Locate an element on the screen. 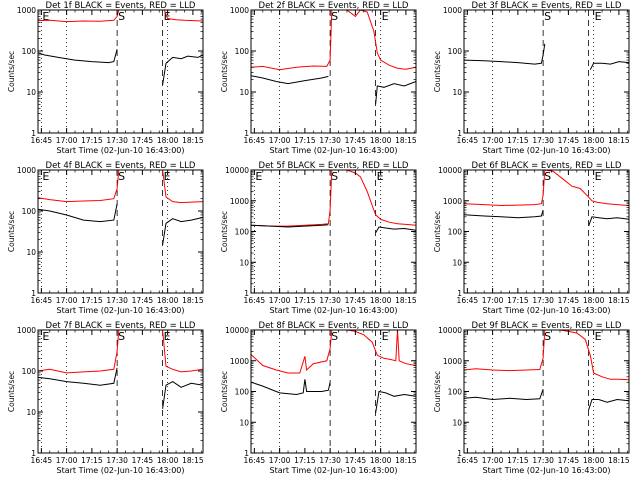 This screenshot has height=480, width=640. panel-title: Det 6f BLACK = Events, RED = LLD is located at coordinates (547, 166).